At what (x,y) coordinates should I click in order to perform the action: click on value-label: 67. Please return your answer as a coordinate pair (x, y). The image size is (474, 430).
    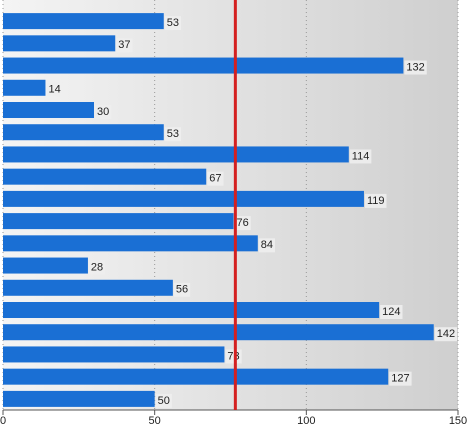
    Looking at the image, I should click on (215, 179).